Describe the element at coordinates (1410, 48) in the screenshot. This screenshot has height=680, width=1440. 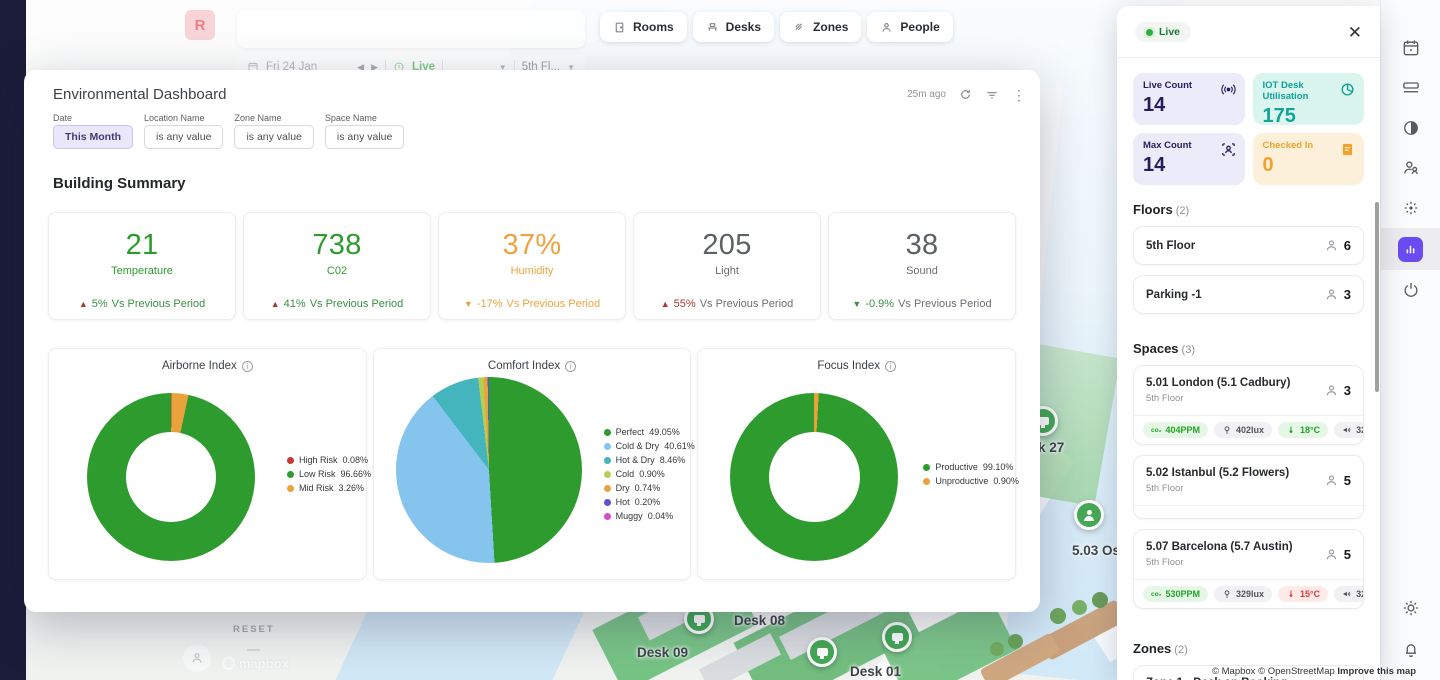
I see `calendar-nav-item` at that location.